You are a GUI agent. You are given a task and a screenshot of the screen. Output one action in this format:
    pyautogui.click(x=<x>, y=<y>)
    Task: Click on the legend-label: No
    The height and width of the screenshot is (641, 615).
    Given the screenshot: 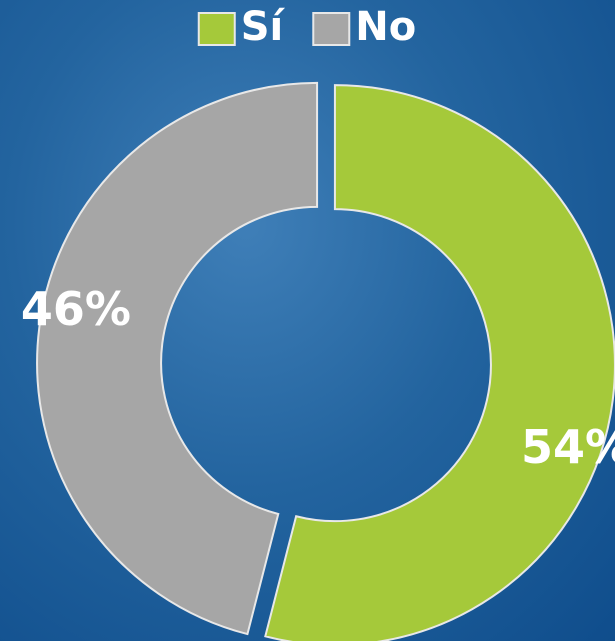 What is the action you would take?
    pyautogui.click(x=385, y=27)
    